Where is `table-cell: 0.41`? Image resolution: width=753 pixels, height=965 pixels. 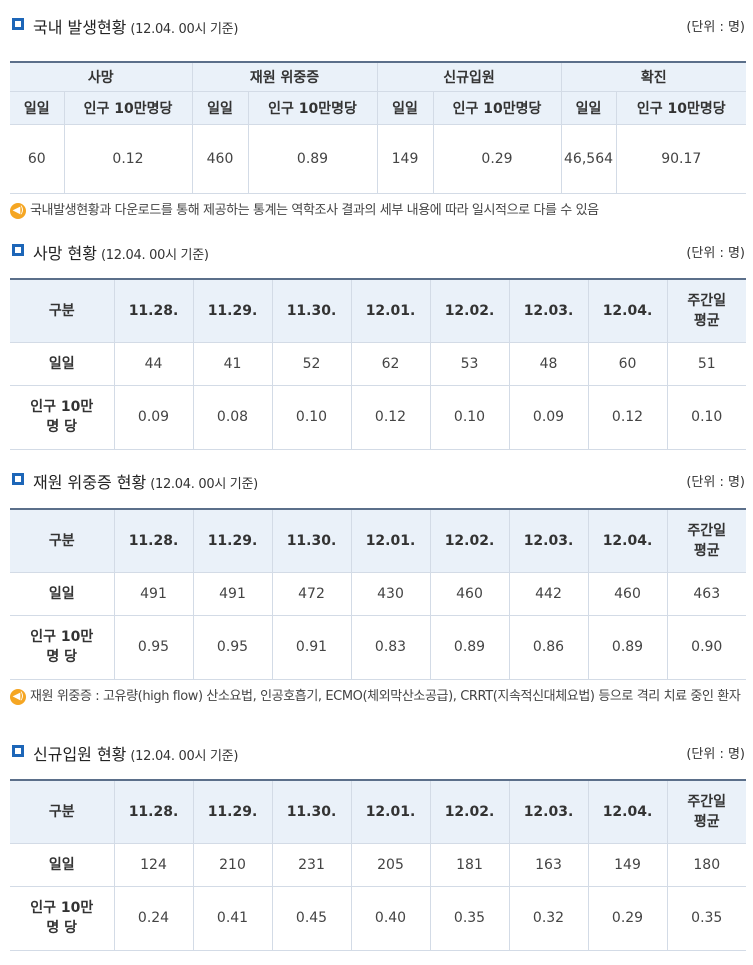 table-cell: 0.41 is located at coordinates (232, 918).